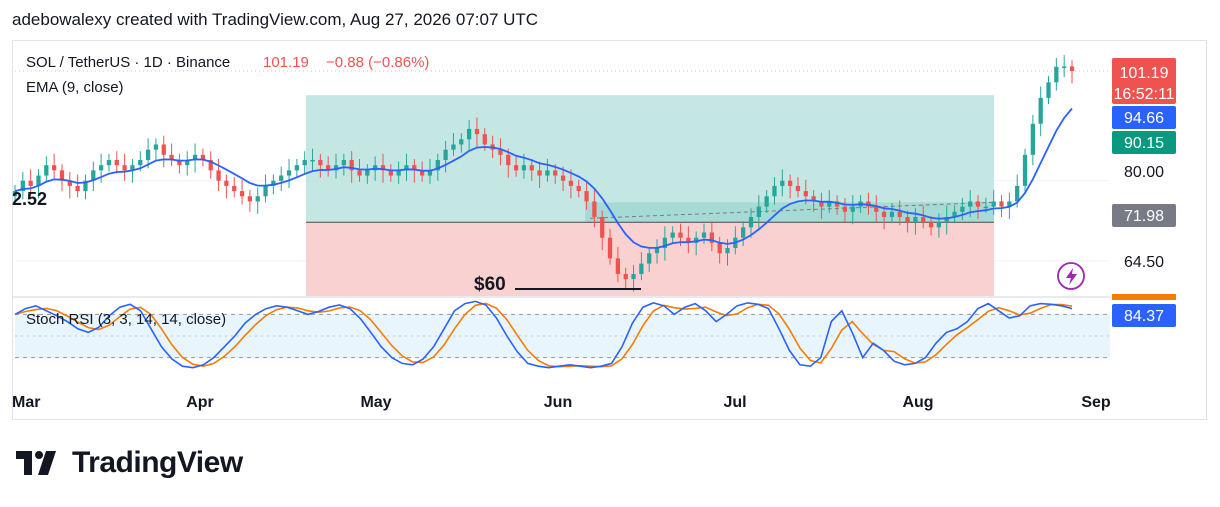 The height and width of the screenshot is (507, 1220). I want to click on legend-stoch: Stoch RSI (3, 3, 14, 14, close), so click(126, 319).